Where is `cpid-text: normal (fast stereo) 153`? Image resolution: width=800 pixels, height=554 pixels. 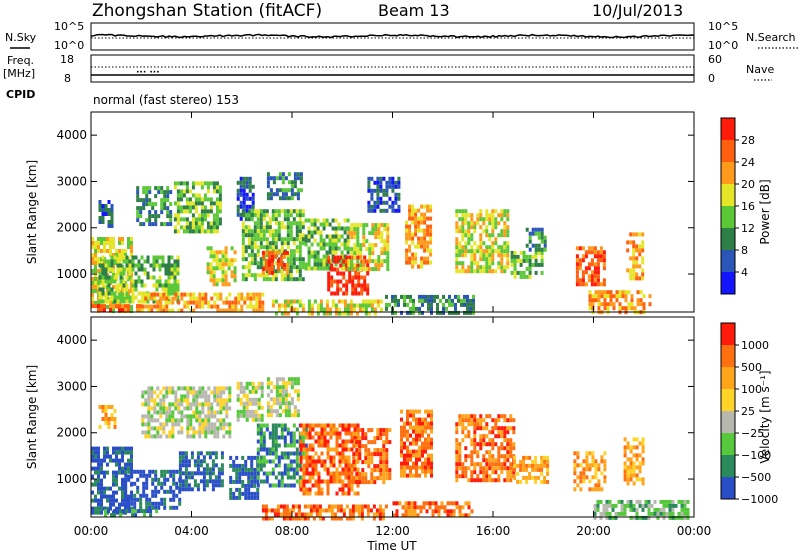
cpid-text: normal (fast stereo) 153 is located at coordinates (166, 100).